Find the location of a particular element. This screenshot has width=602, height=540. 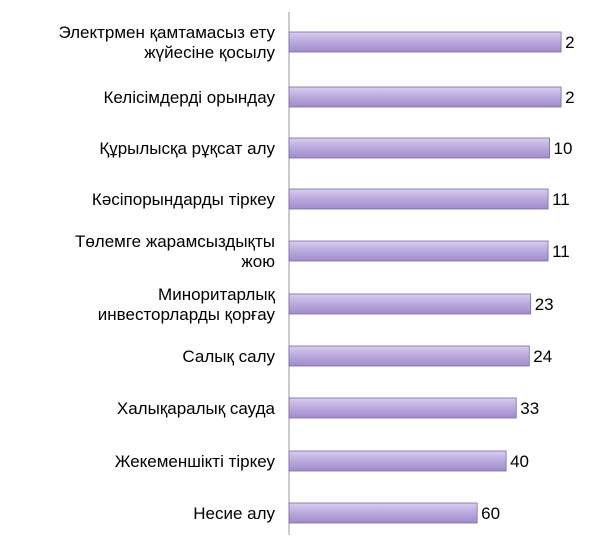

category-label: жүйесіне қосылу is located at coordinates (209, 52).